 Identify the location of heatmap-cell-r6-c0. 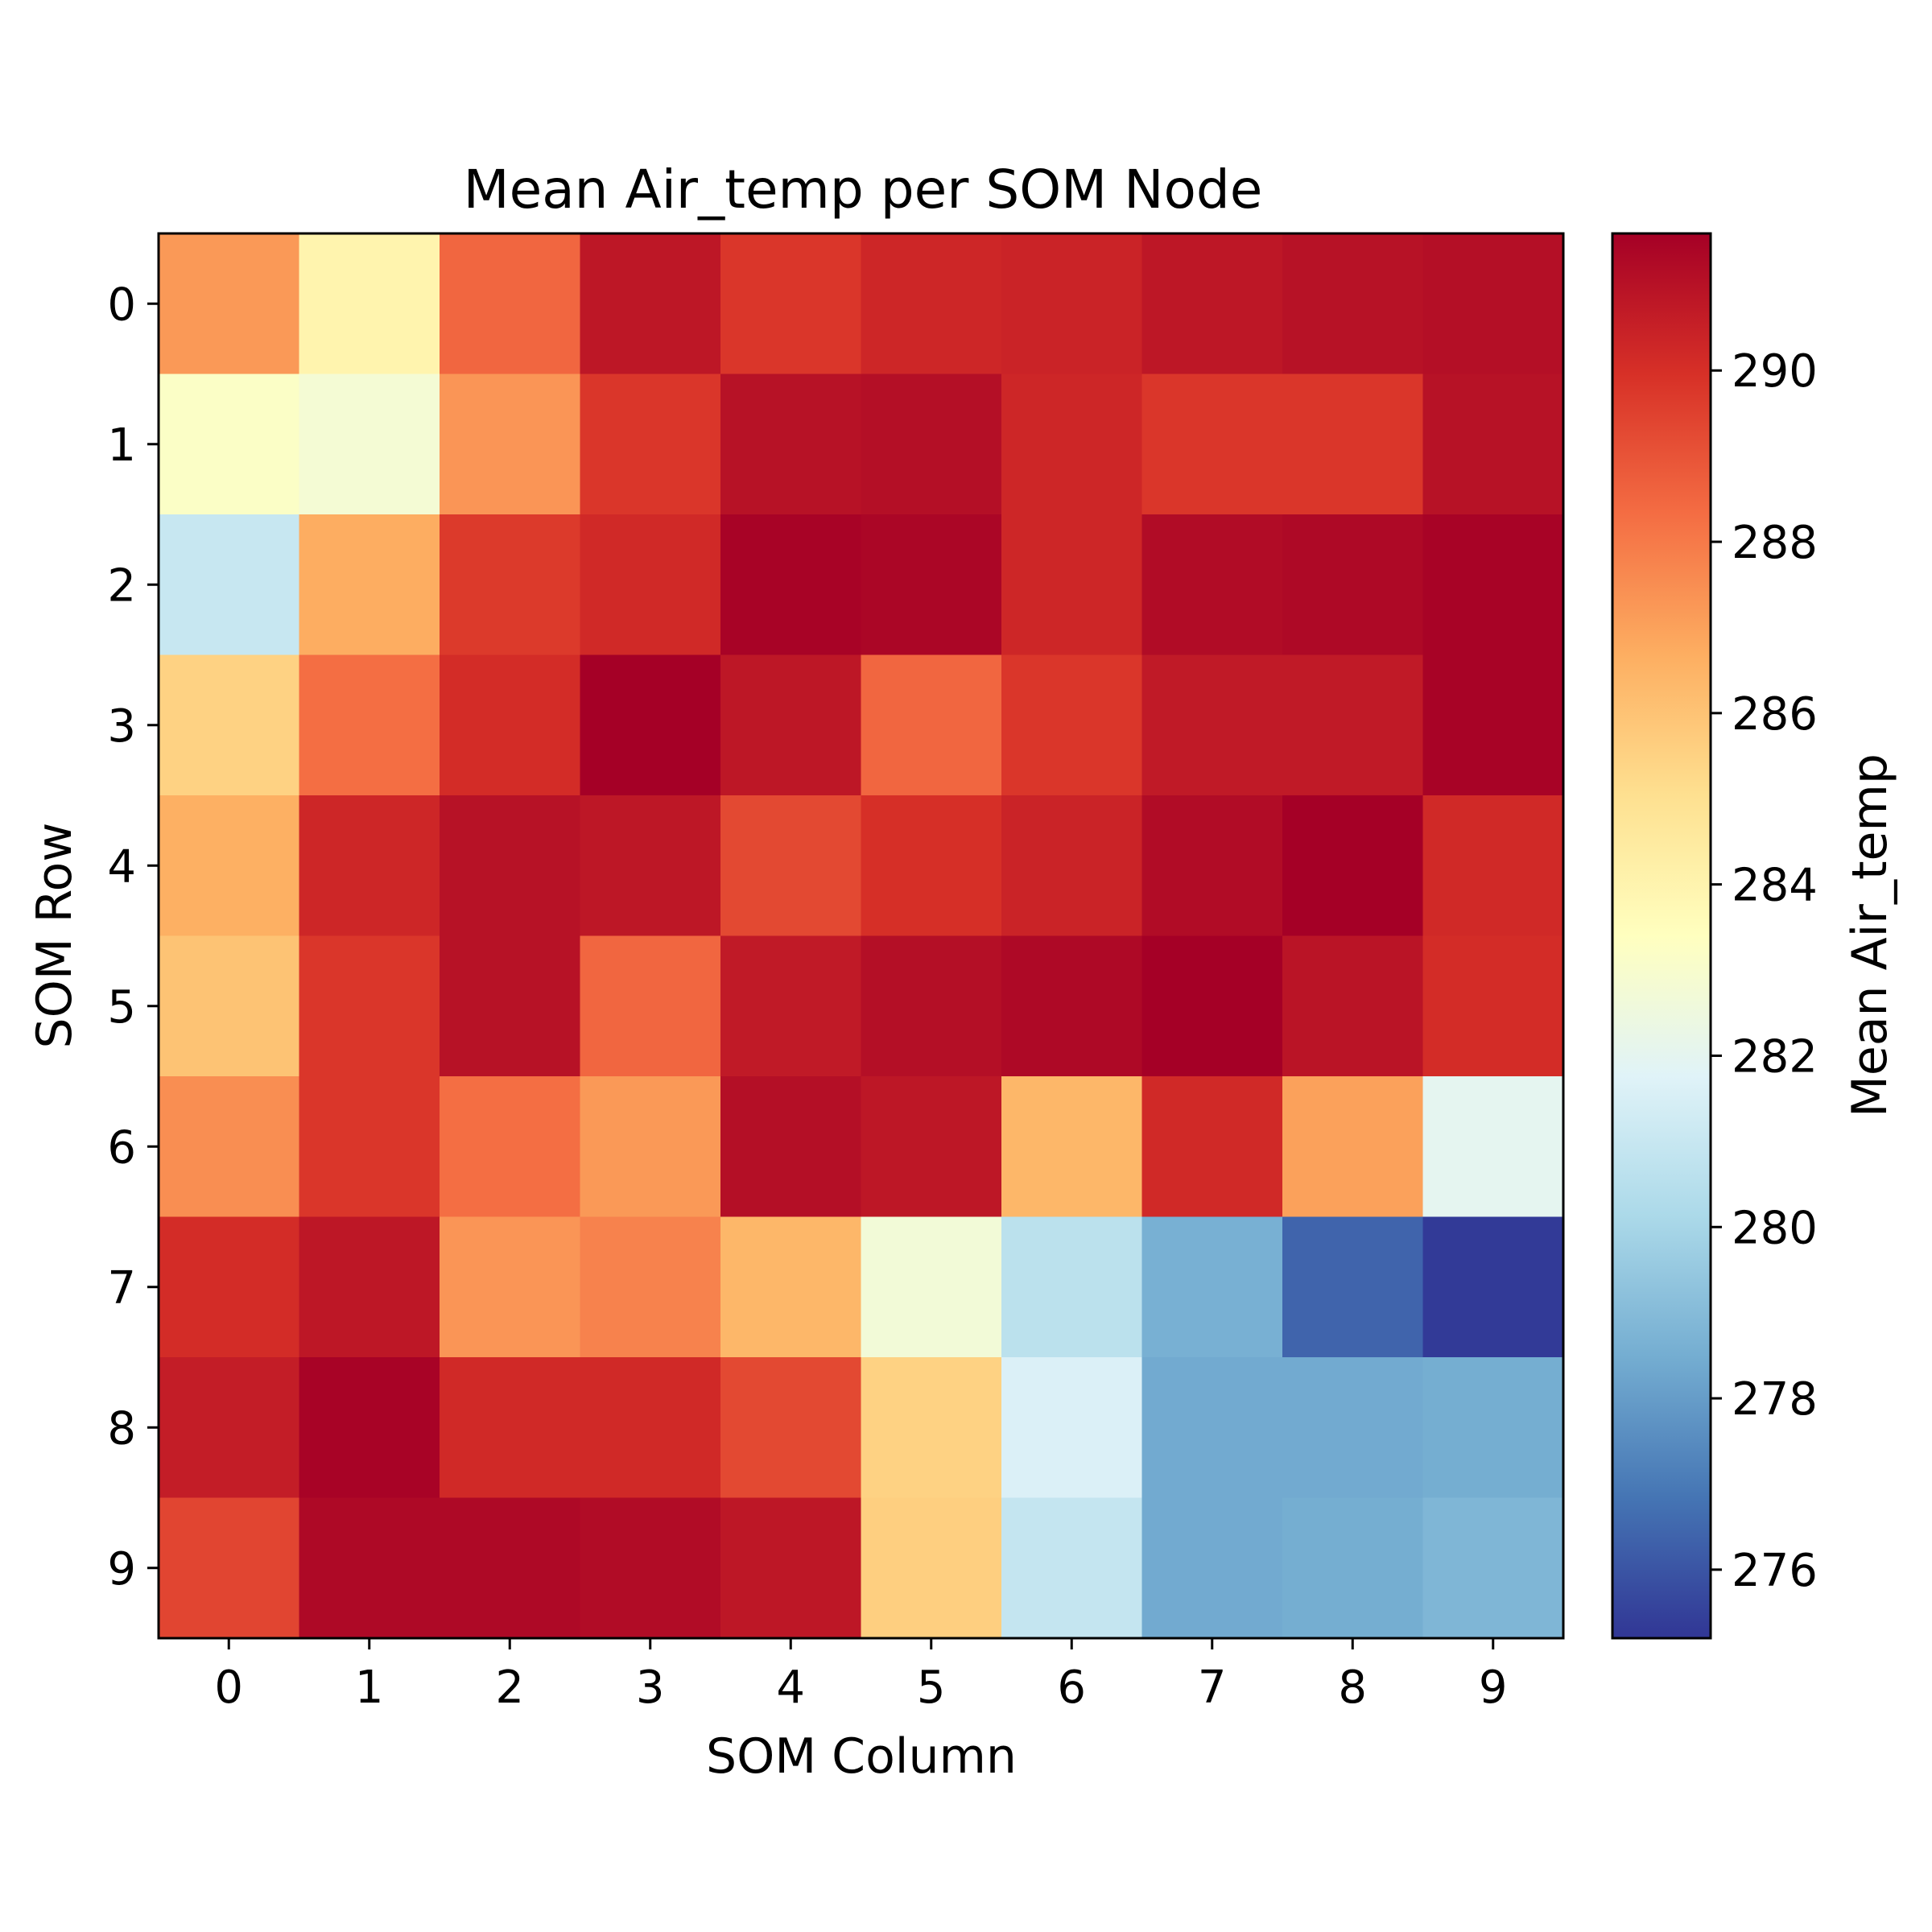
(229, 1147).